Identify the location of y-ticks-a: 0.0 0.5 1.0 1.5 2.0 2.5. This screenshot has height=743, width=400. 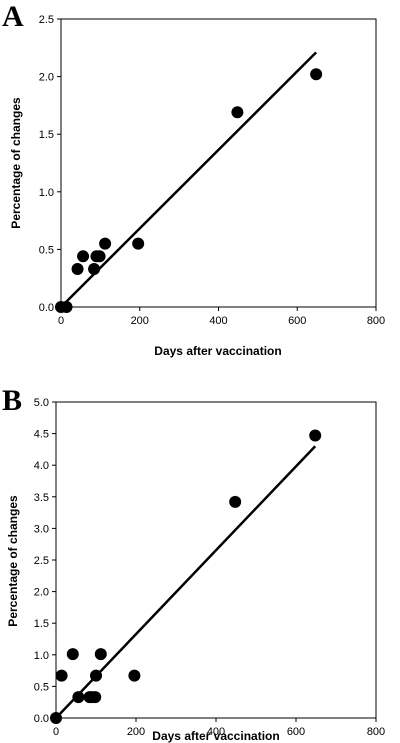
(50, 164).